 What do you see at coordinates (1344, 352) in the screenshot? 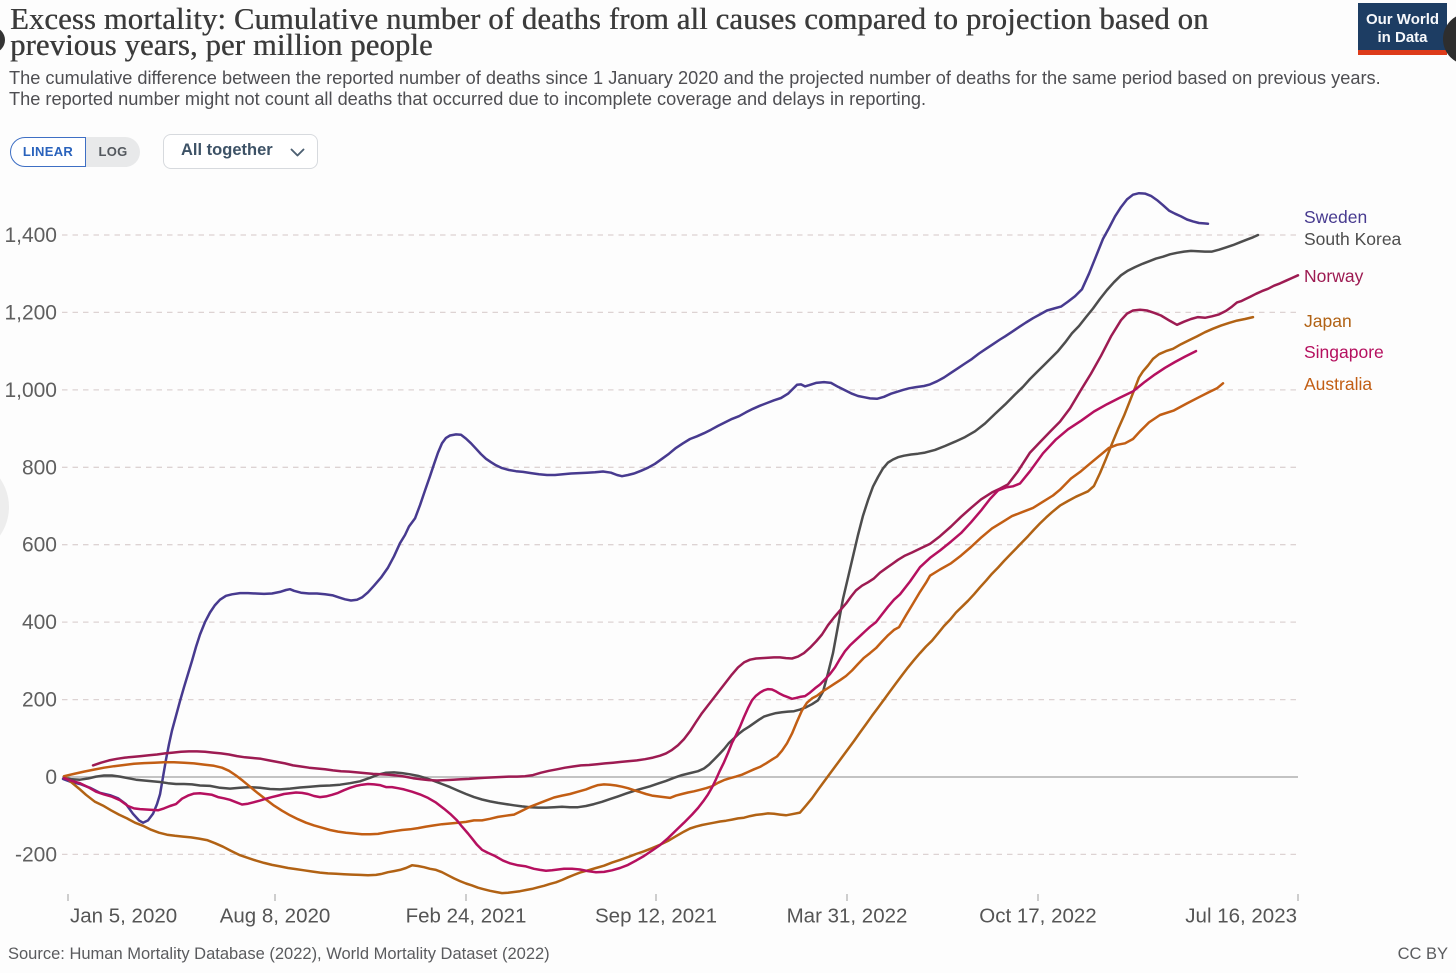
I see `svg-text: Singapore` at bounding box center [1344, 352].